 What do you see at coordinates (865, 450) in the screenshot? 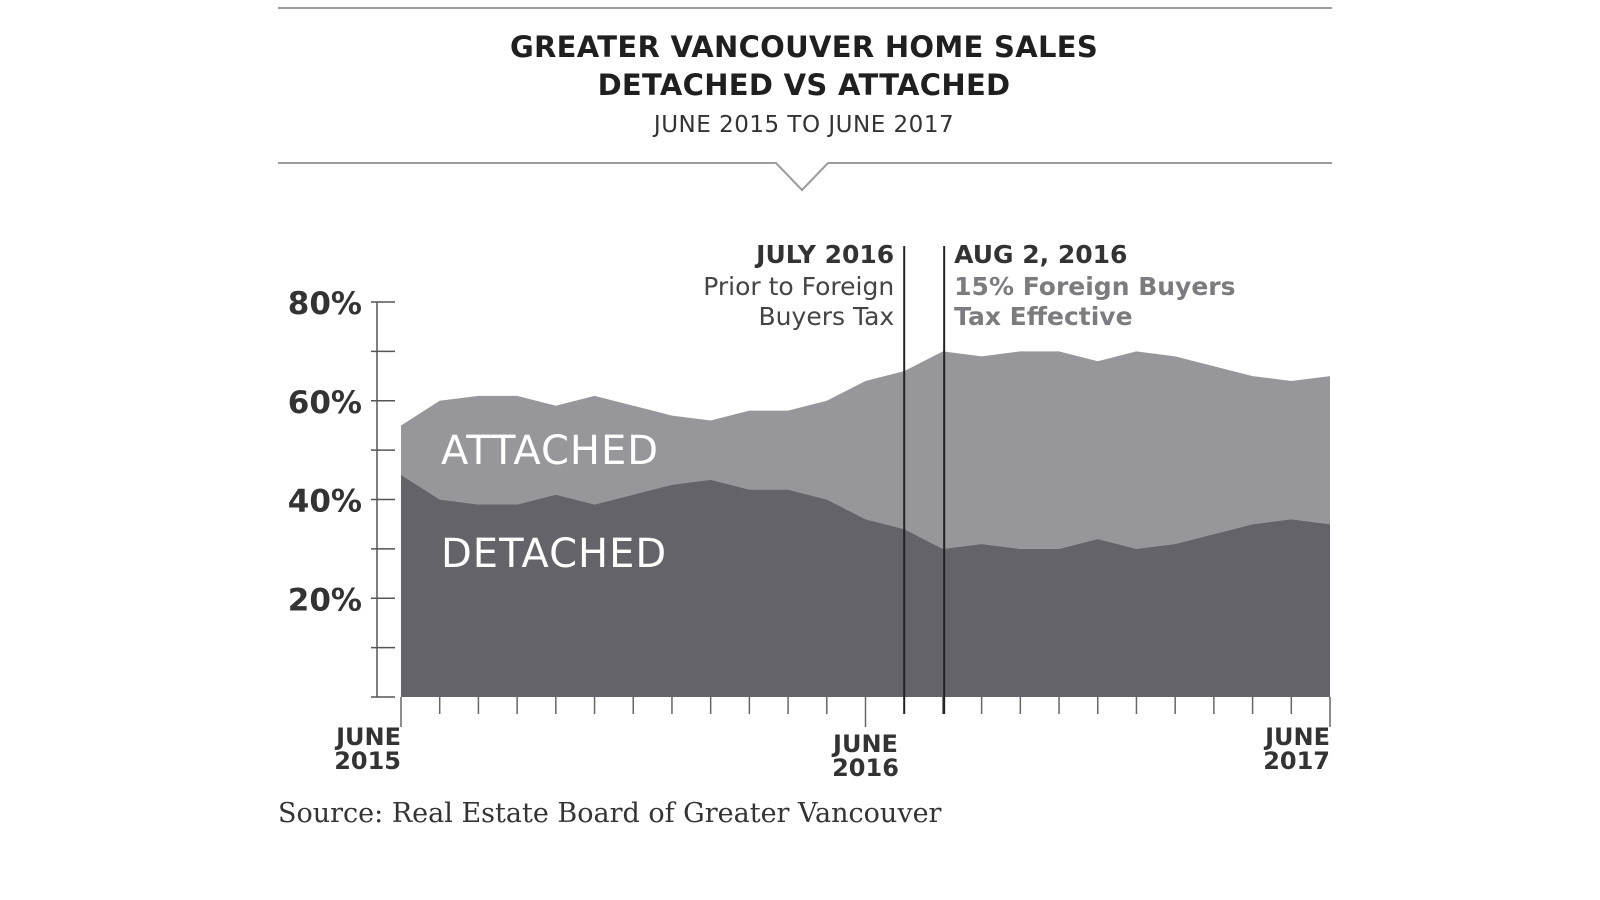
I see `area-attached` at bounding box center [865, 450].